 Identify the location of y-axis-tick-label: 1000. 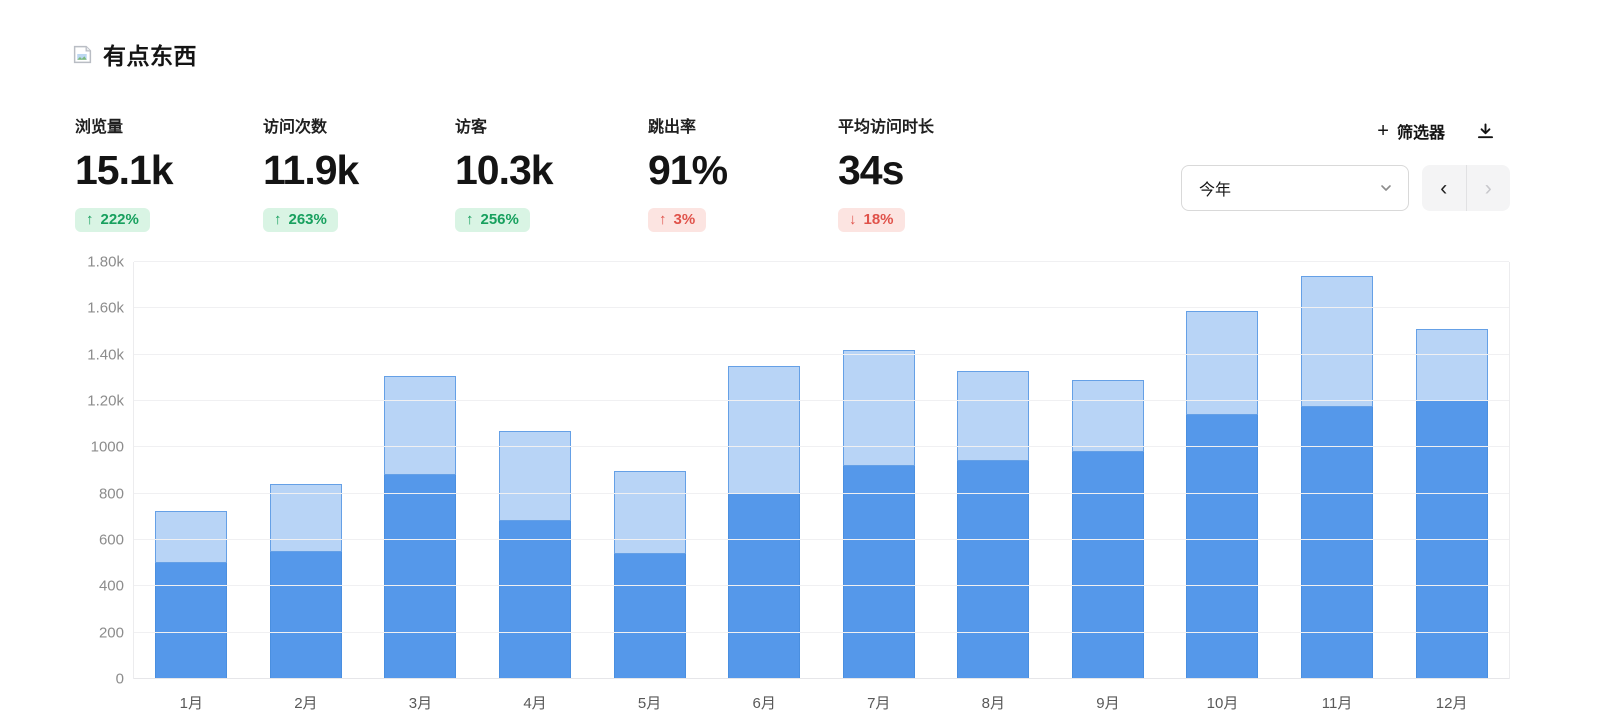
(107, 447).